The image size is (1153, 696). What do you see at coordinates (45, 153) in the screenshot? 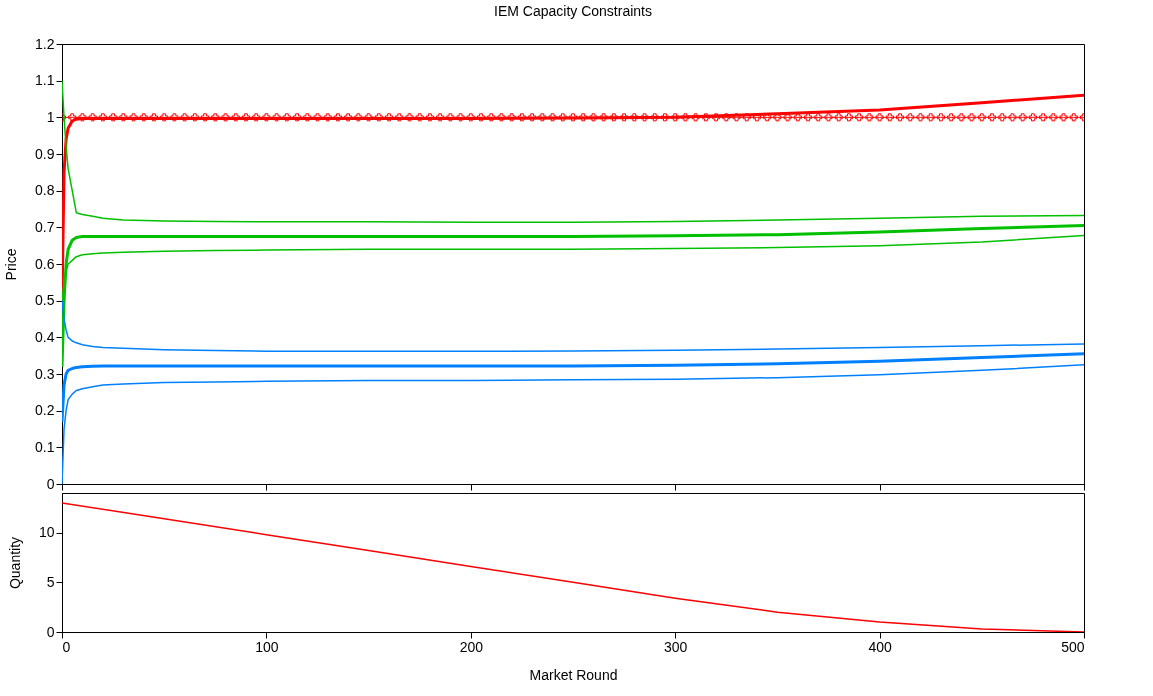
I see `y-tick-label: 0.9` at bounding box center [45, 153].